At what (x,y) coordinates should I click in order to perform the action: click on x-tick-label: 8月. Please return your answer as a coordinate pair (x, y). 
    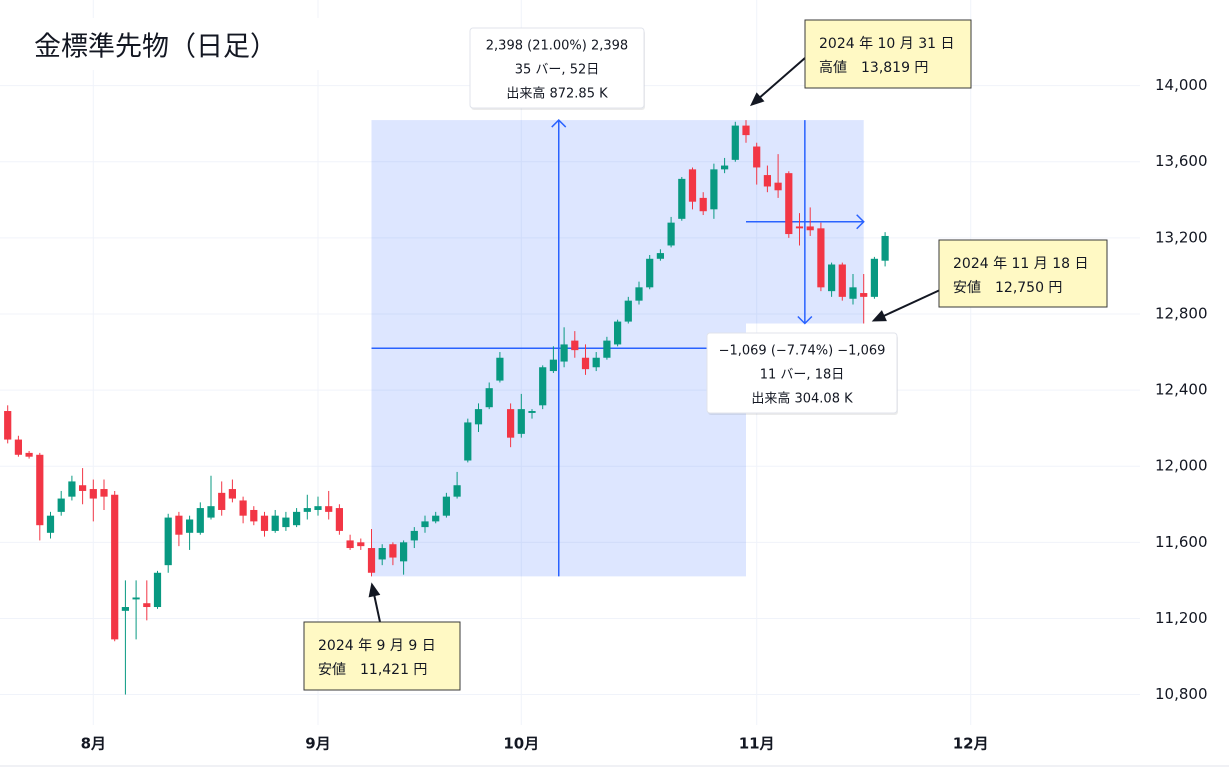
    Looking at the image, I should click on (93, 744).